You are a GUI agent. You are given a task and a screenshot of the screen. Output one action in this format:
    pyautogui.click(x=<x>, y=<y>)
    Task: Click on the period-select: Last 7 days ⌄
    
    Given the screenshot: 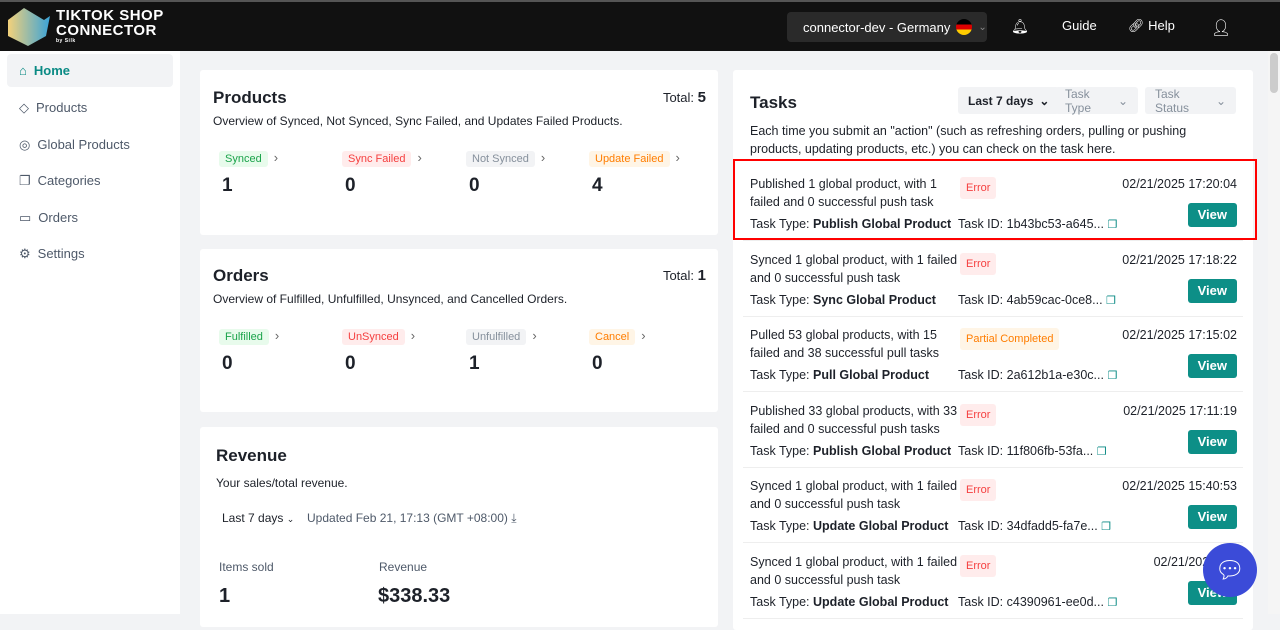 What is the action you would take?
    pyautogui.click(x=258, y=518)
    